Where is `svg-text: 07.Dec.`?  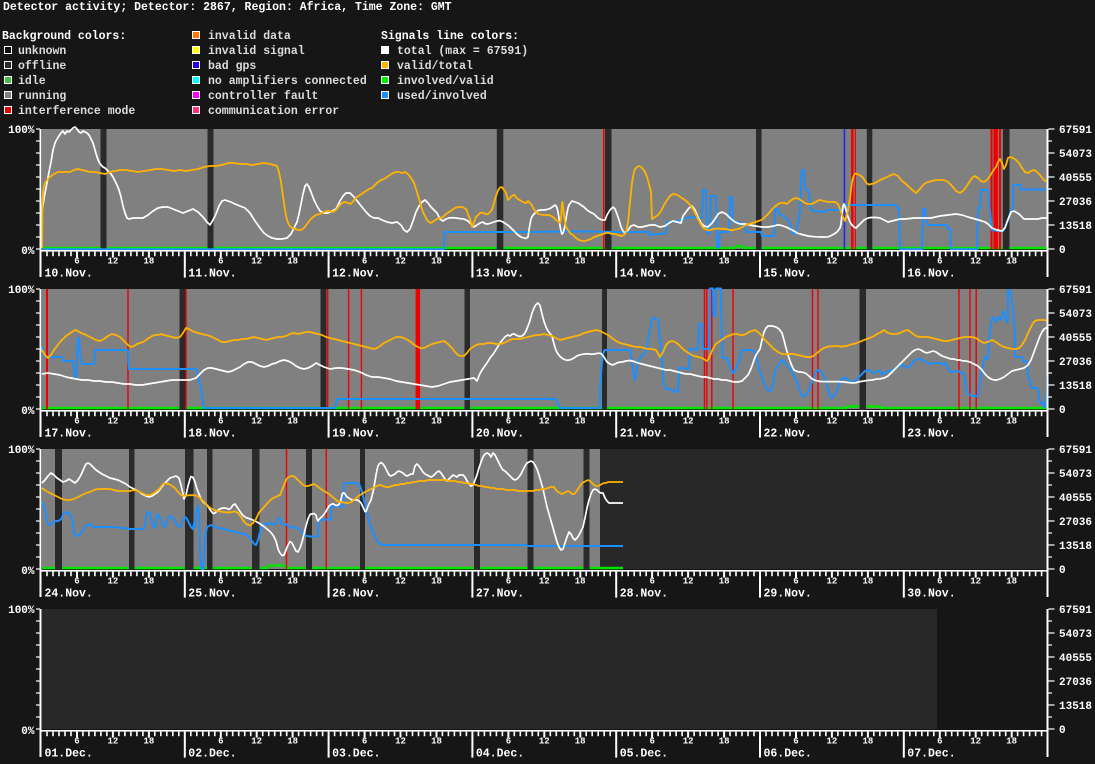 svg-text: 07.Dec. is located at coordinates (931, 754).